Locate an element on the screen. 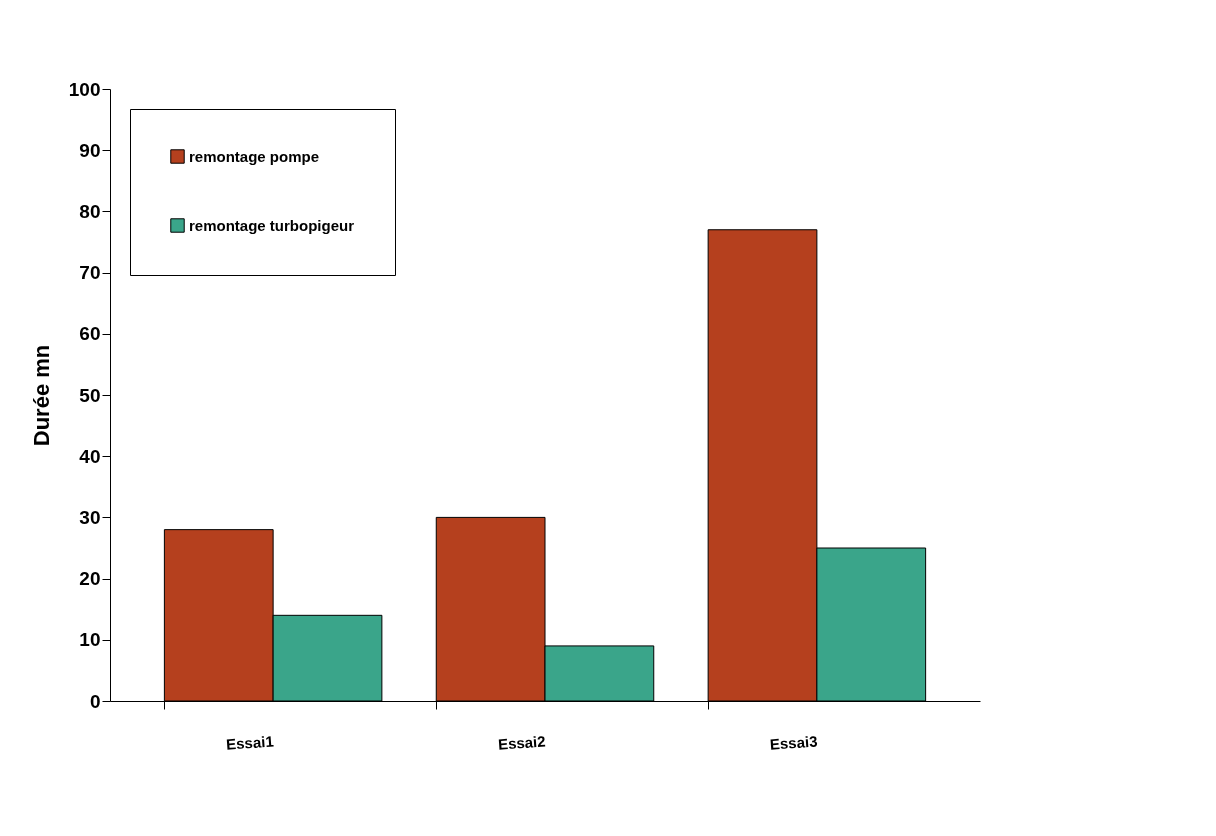 The width and height of the screenshot is (1216, 836). y-tick-label: 0 is located at coordinates (95, 701).